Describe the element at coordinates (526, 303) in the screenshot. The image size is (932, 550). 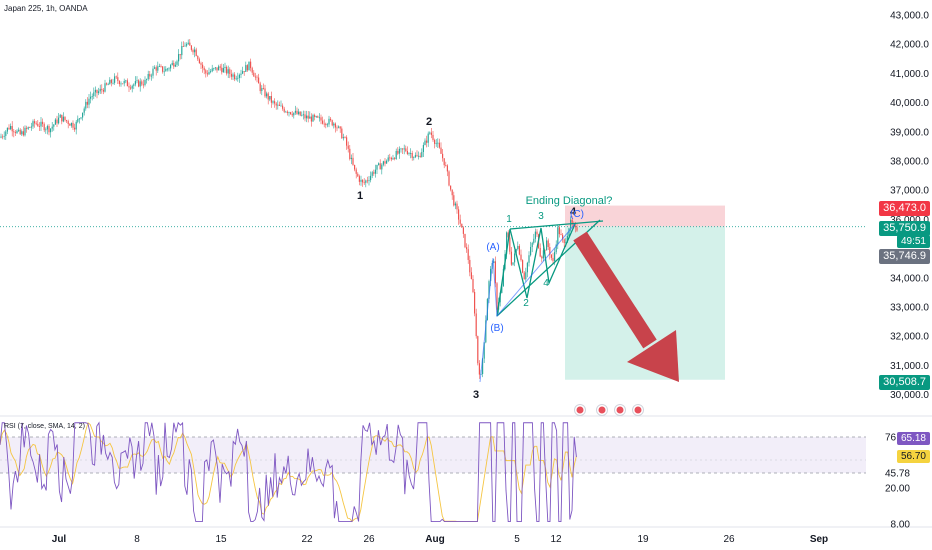
I see `subwave-label-2: 2` at that location.